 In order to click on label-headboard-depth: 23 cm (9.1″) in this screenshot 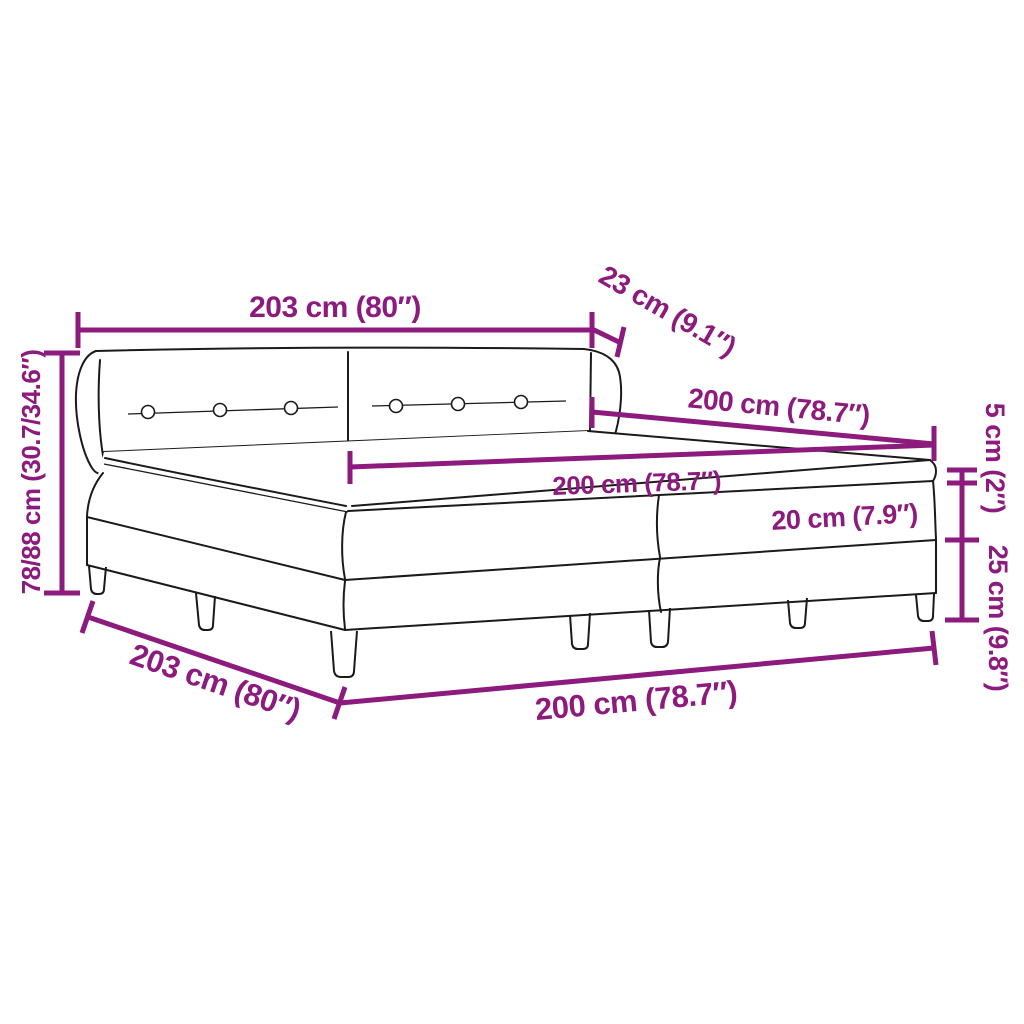, I will do `click(667, 310)`.